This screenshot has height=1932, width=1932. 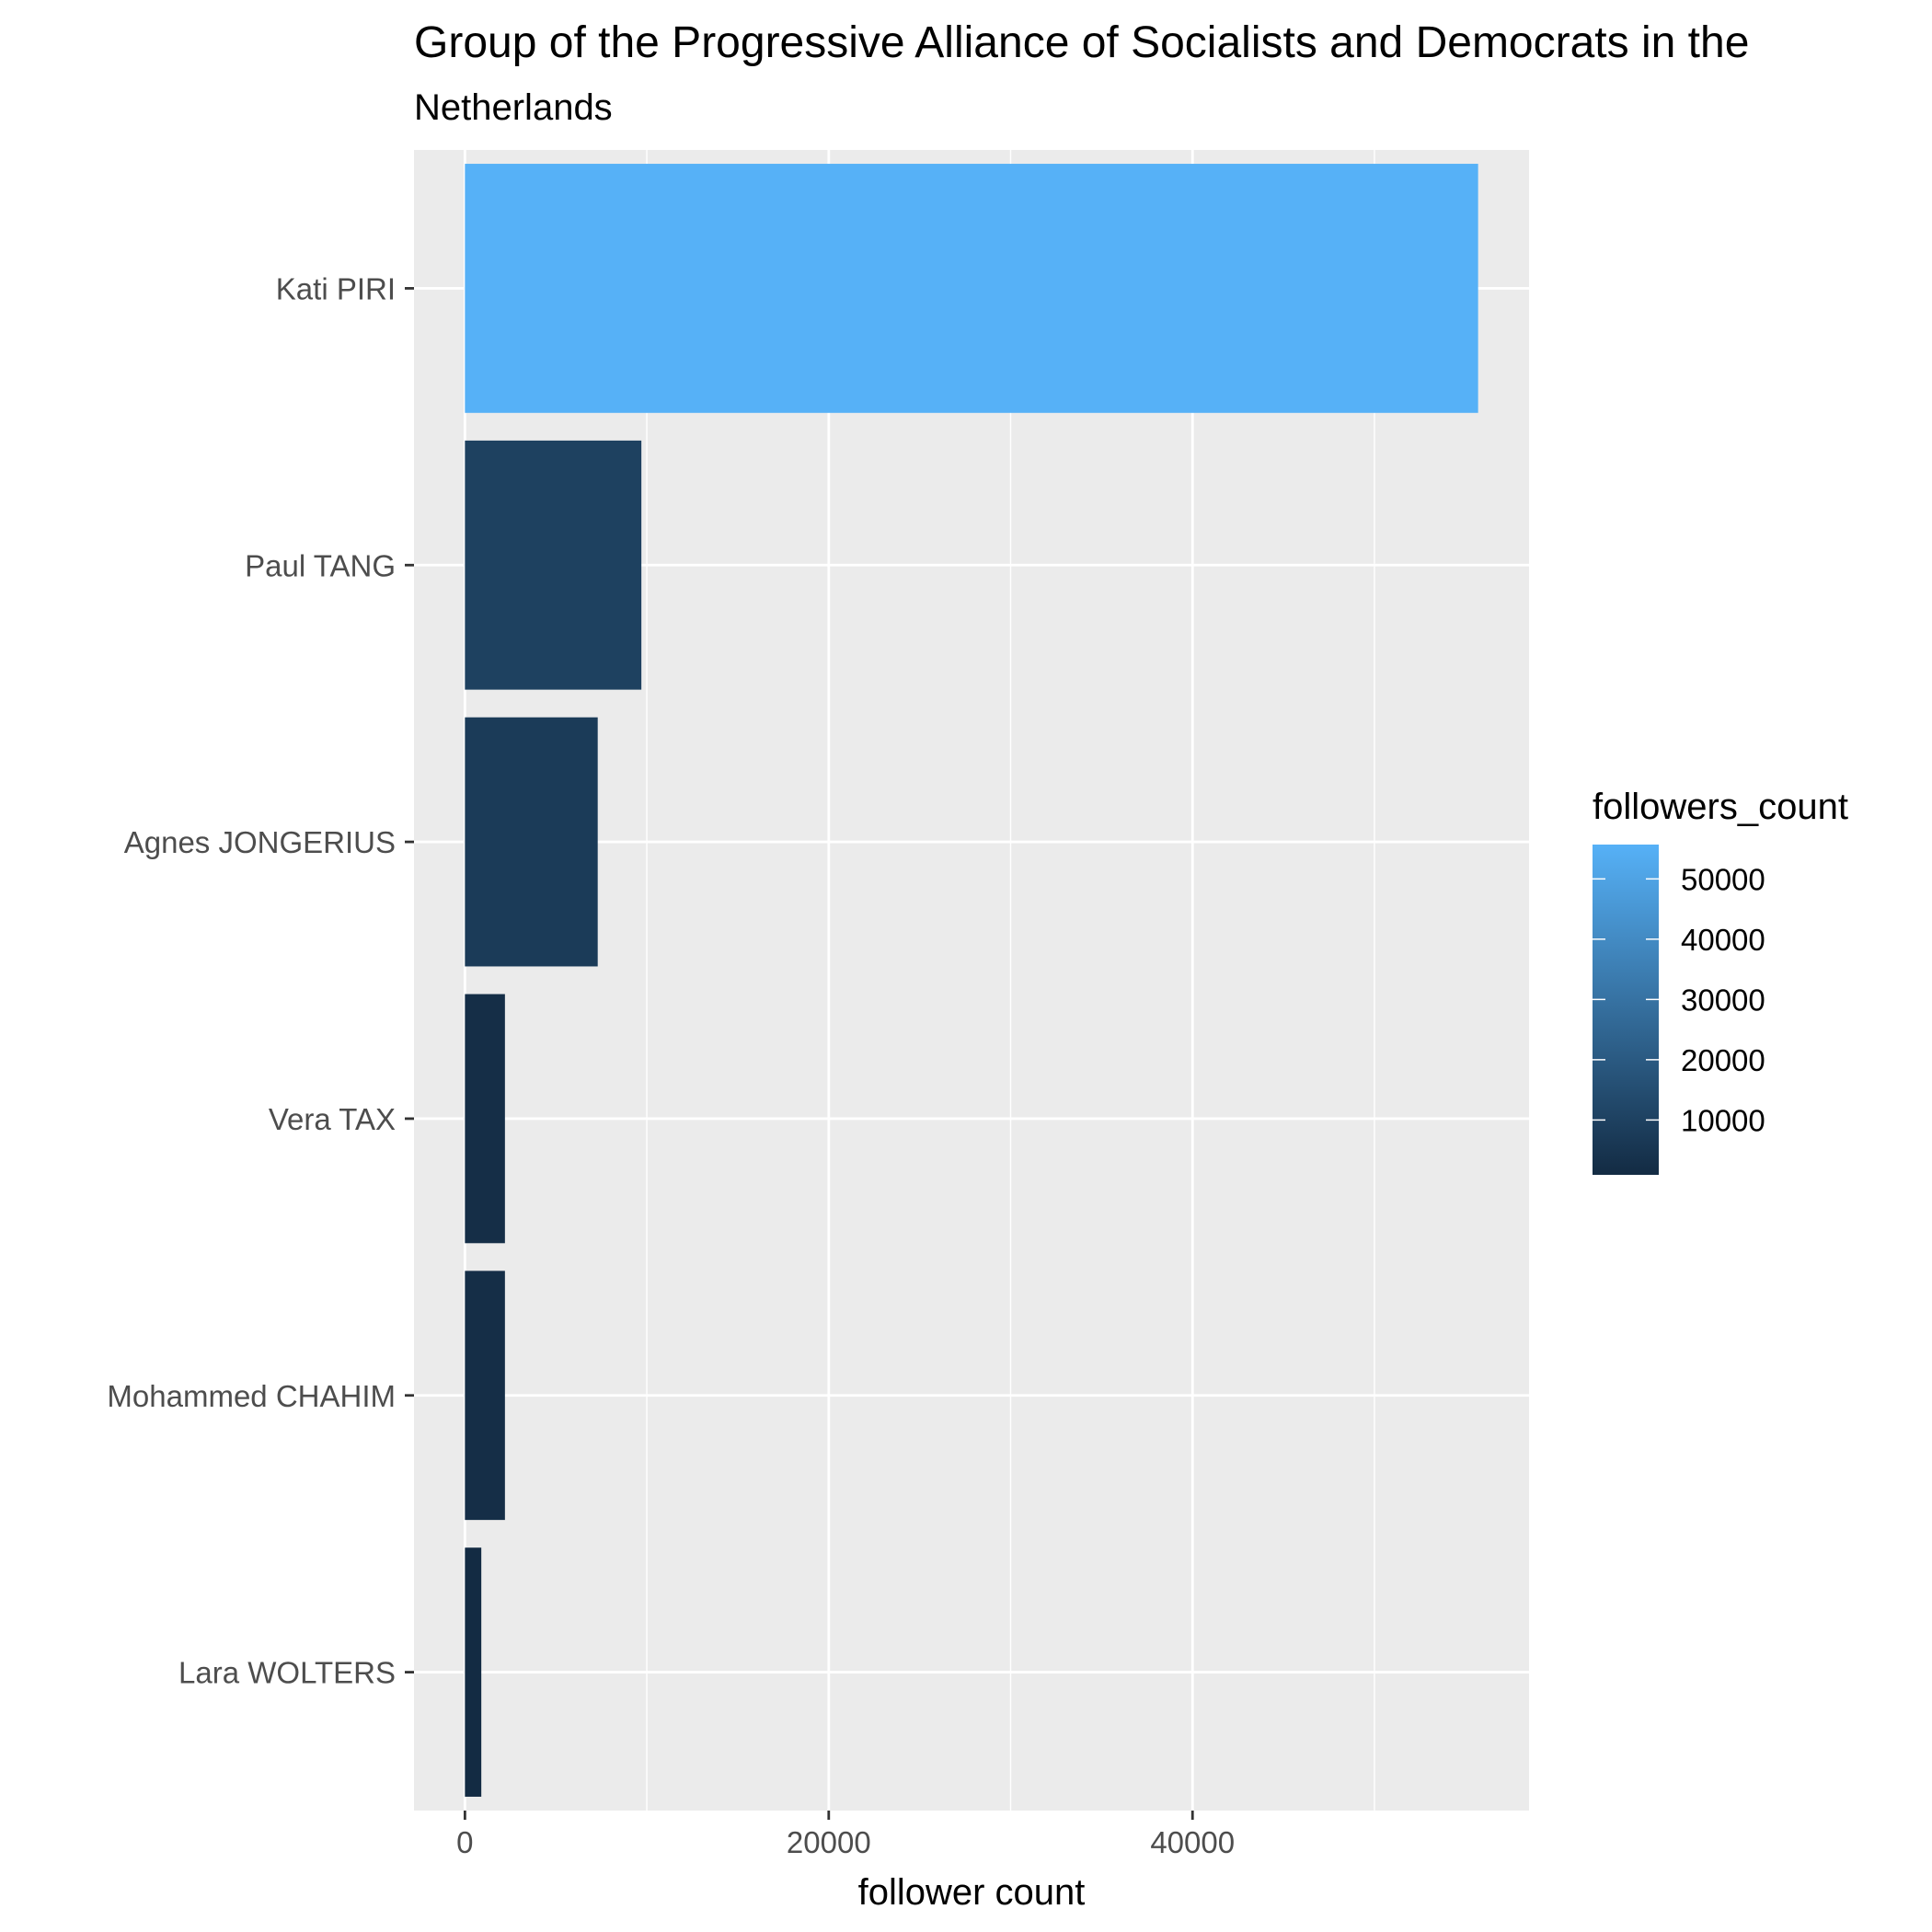 What do you see at coordinates (972, 1892) in the screenshot?
I see `x-axis-title: follower count` at bounding box center [972, 1892].